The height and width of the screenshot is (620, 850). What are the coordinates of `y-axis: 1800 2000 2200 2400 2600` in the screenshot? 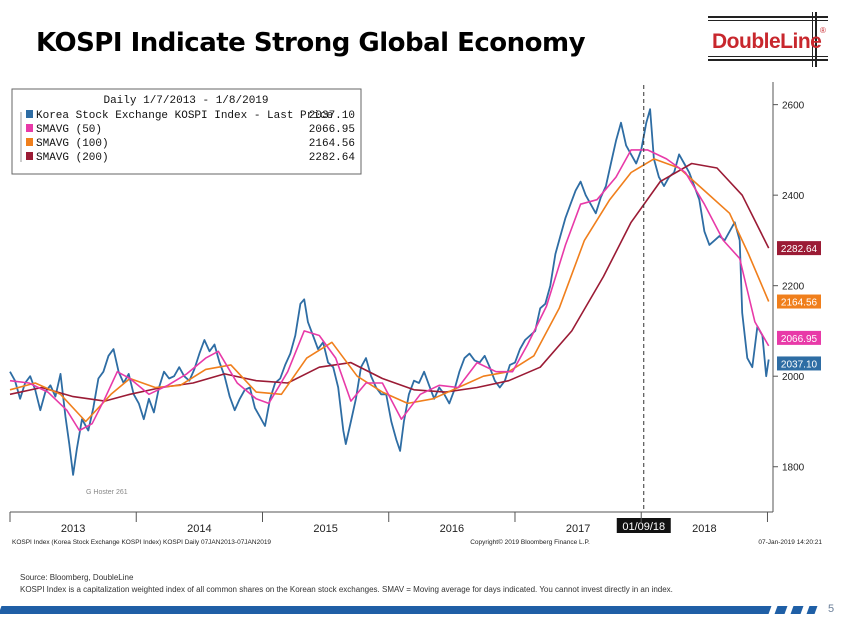 It's located at (789, 287).